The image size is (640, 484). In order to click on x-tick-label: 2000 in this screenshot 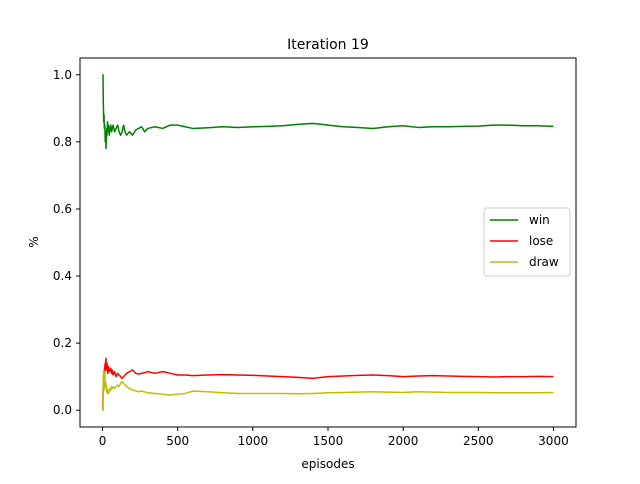, I will do `click(403, 441)`.